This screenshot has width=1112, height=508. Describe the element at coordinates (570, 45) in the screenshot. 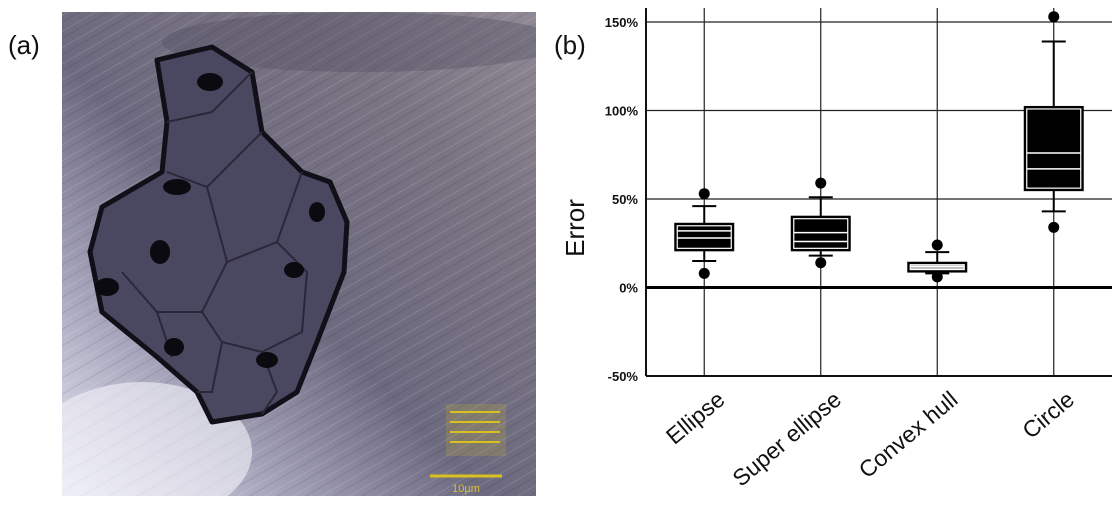

I see `panel-b-label: (b)` at that location.